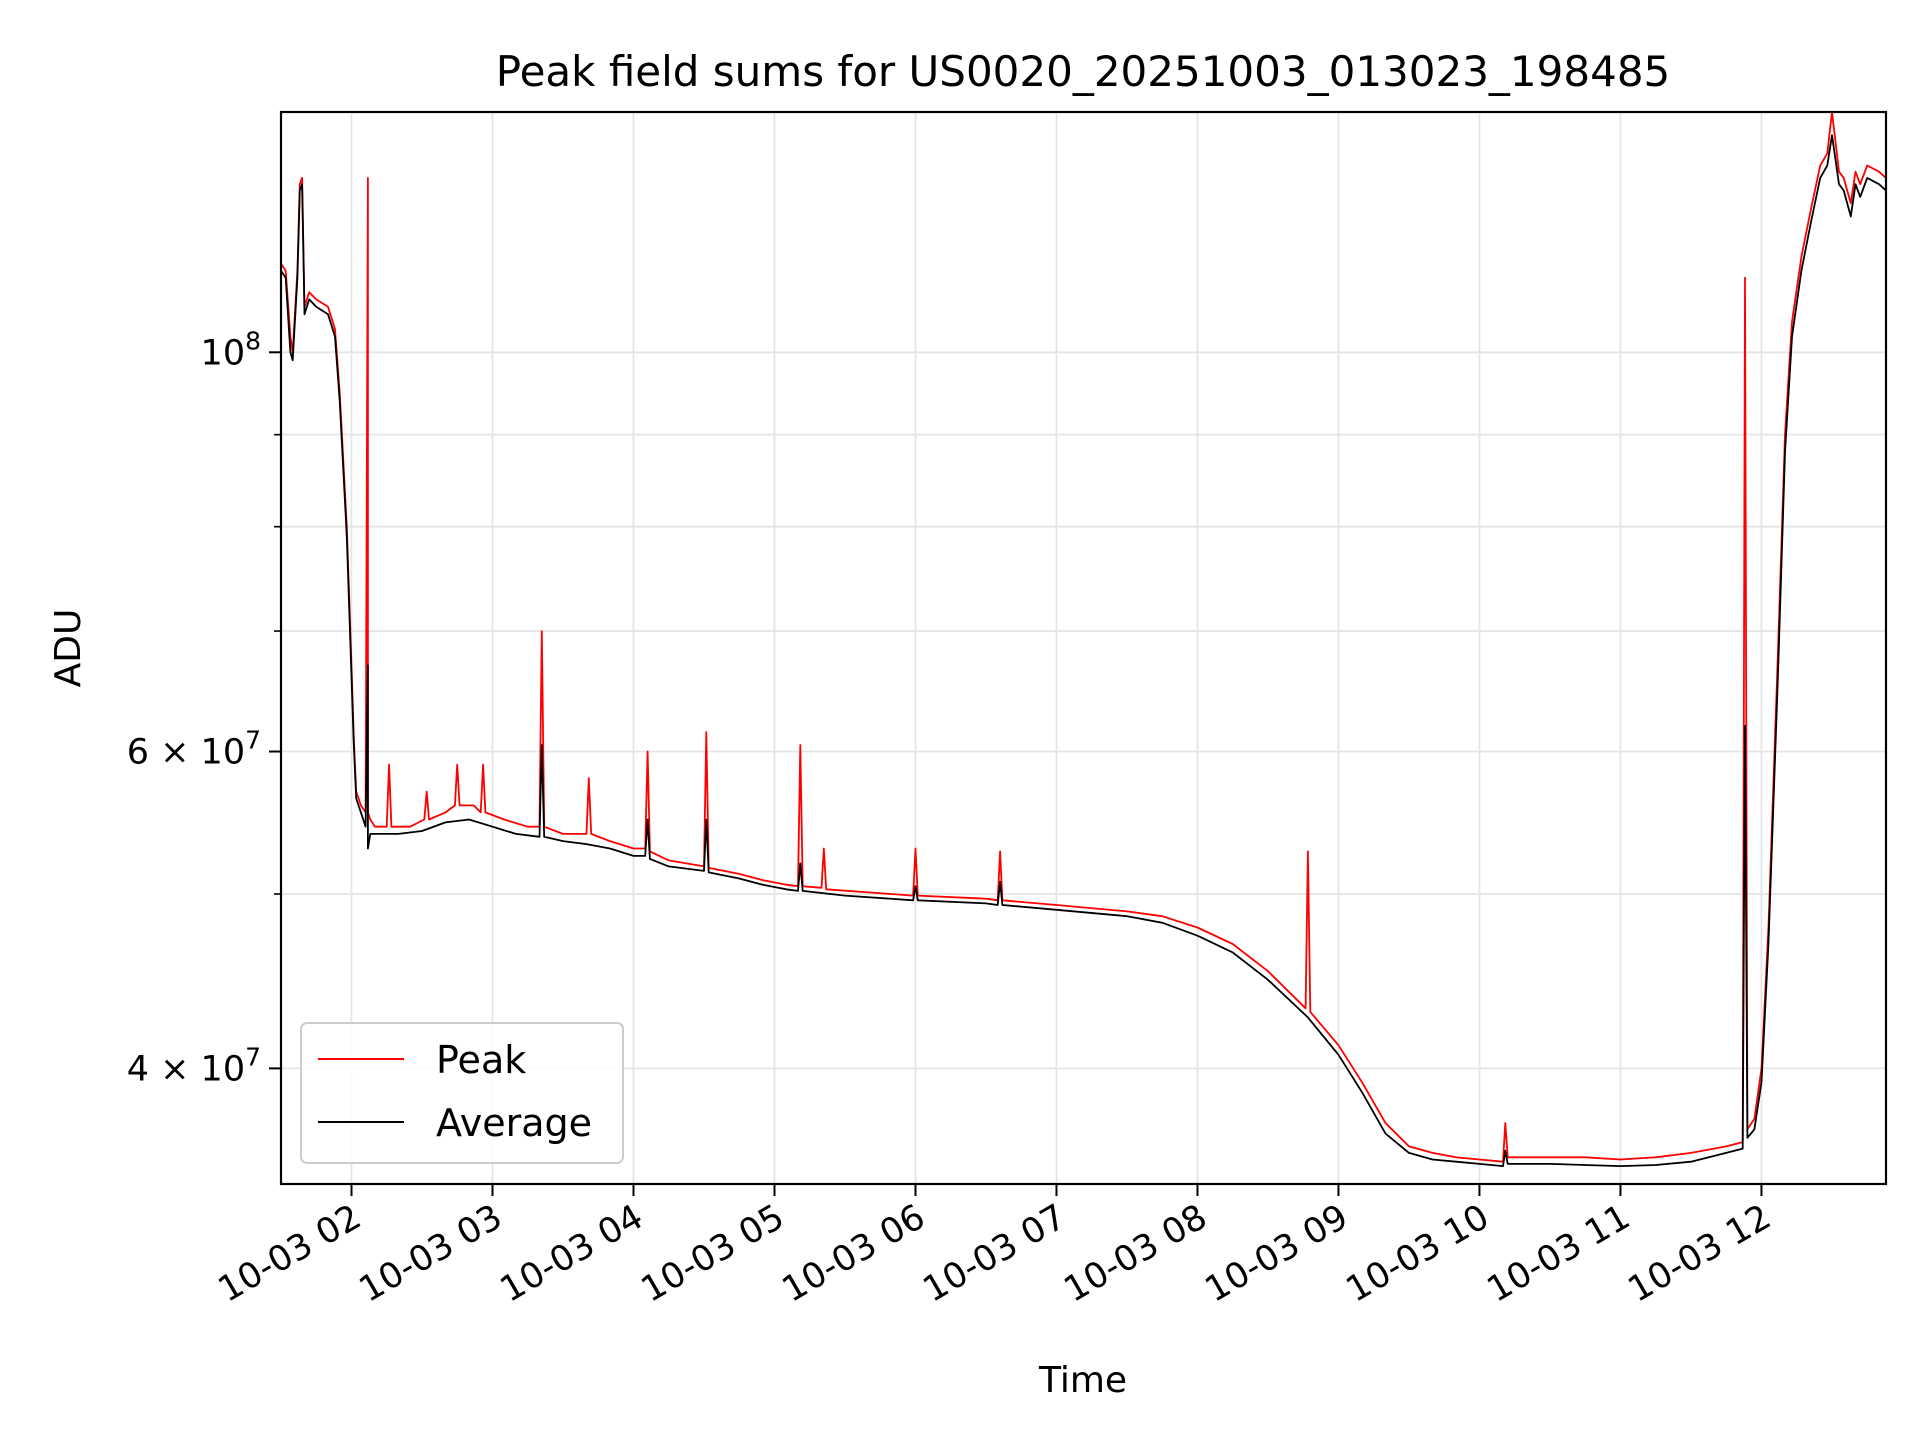 The width and height of the screenshot is (1920, 1440). What do you see at coordinates (194, 749) in the screenshot?
I see `y-tick-label: 6 × 107` at bounding box center [194, 749].